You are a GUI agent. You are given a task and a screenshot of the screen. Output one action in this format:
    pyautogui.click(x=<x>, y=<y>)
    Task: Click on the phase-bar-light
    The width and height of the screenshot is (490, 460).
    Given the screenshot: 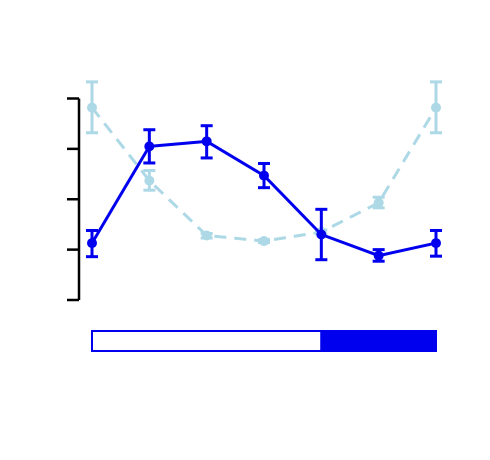 What is the action you would take?
    pyautogui.click(x=207, y=341)
    